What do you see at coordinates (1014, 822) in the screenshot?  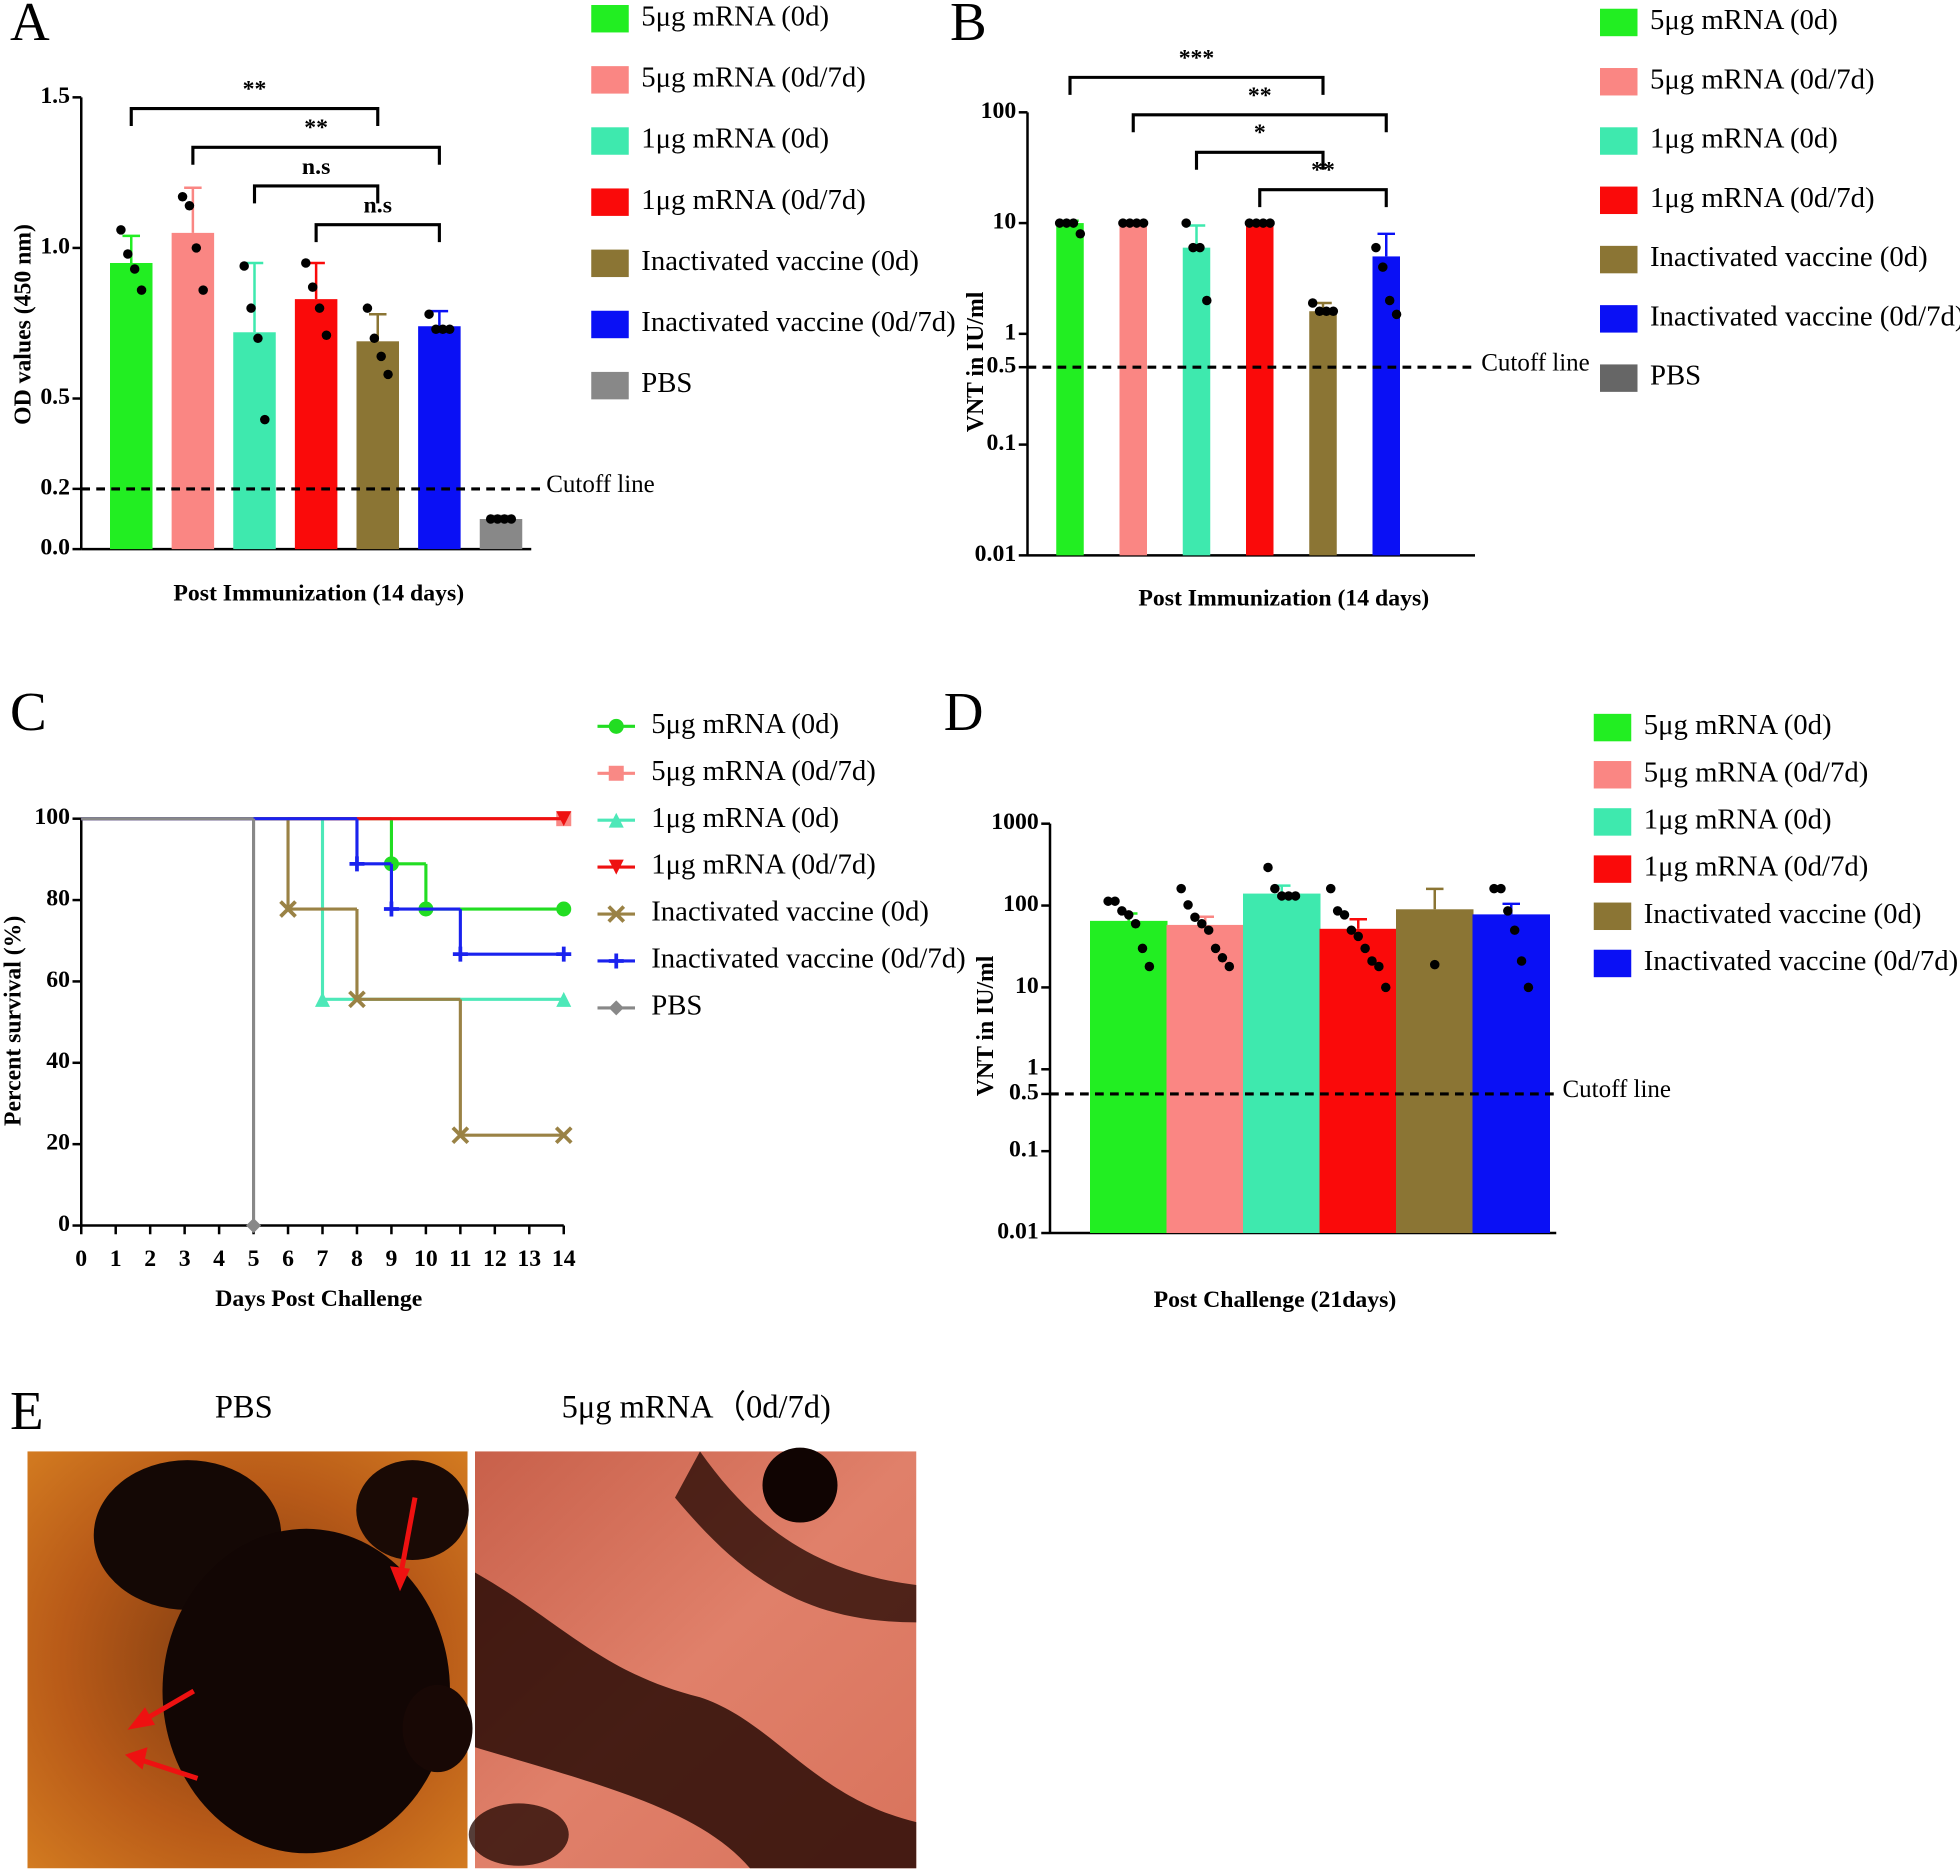 I see `y-tick-label: 1000` at bounding box center [1014, 822].